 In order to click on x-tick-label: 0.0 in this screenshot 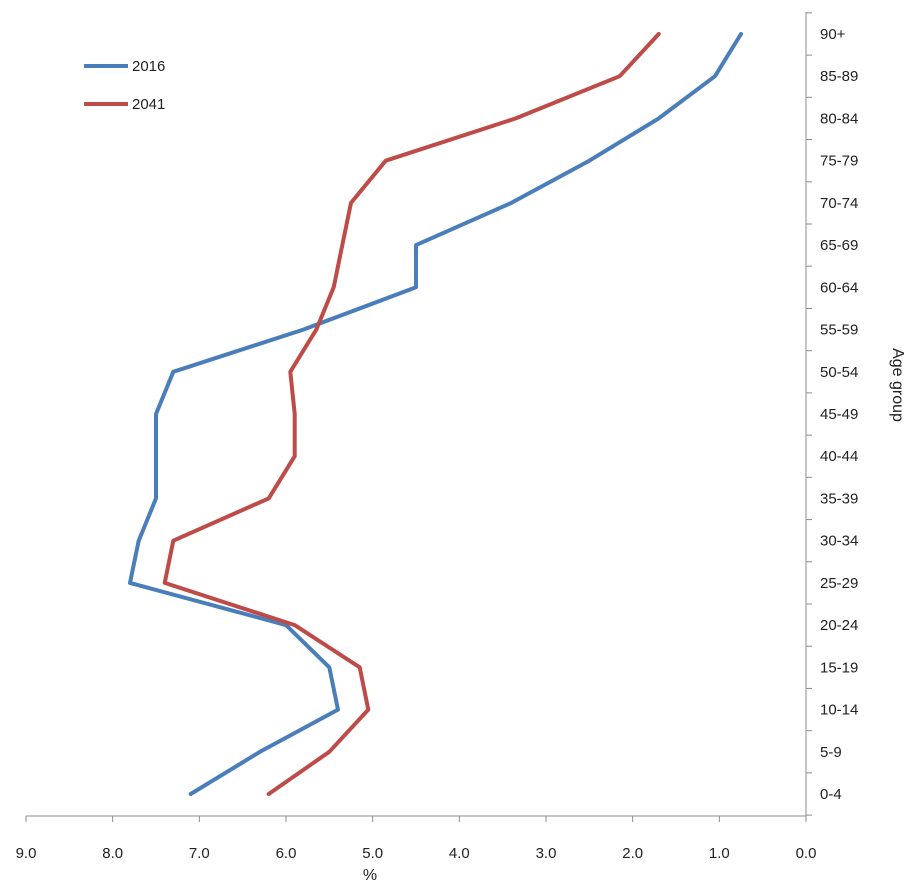, I will do `click(806, 853)`.